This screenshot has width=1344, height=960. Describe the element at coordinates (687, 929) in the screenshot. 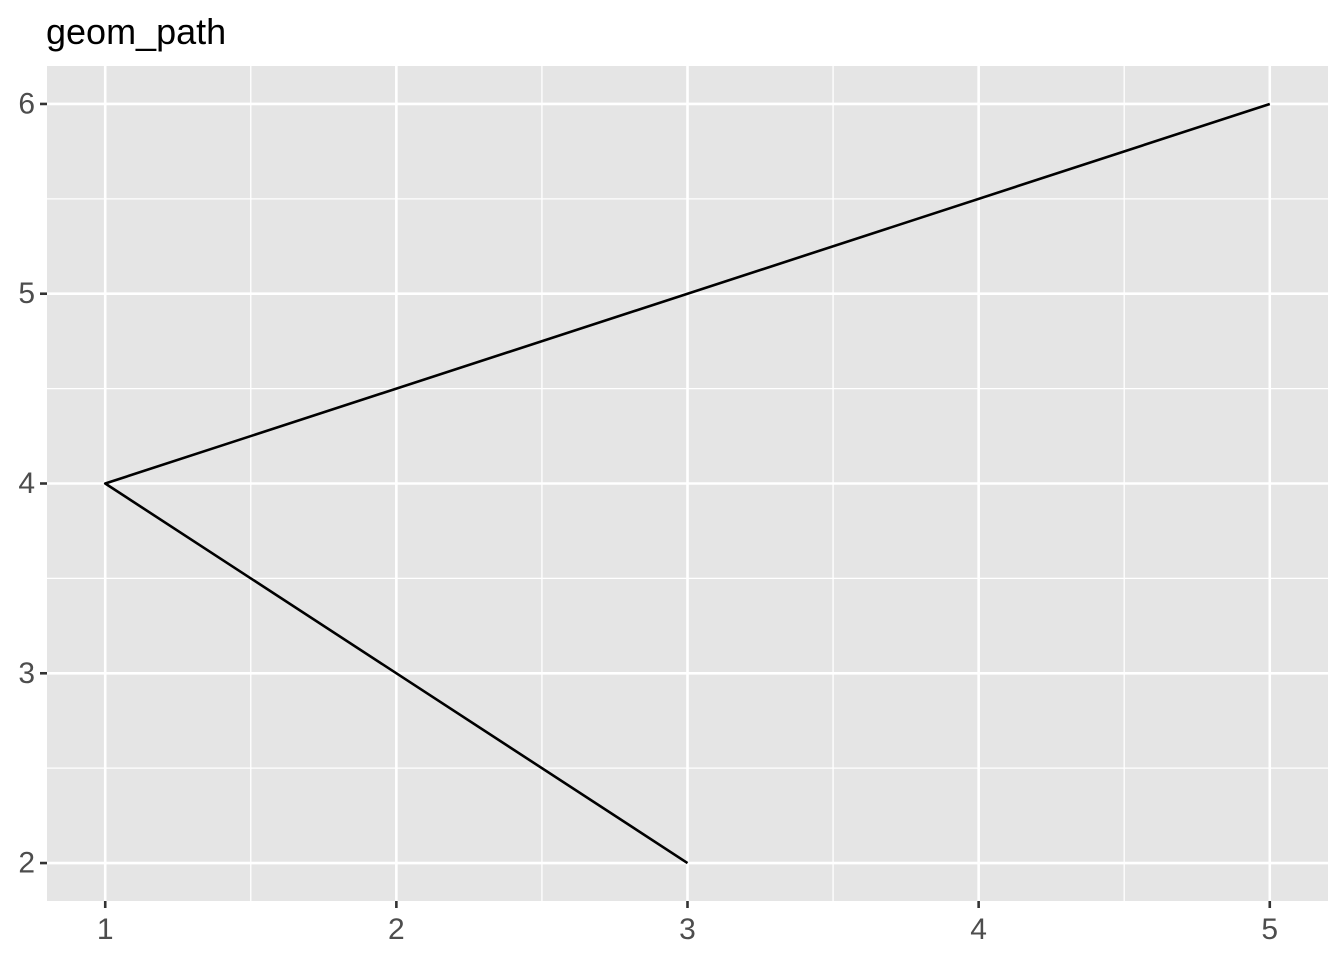

I see `x-tick-label: 3` at that location.